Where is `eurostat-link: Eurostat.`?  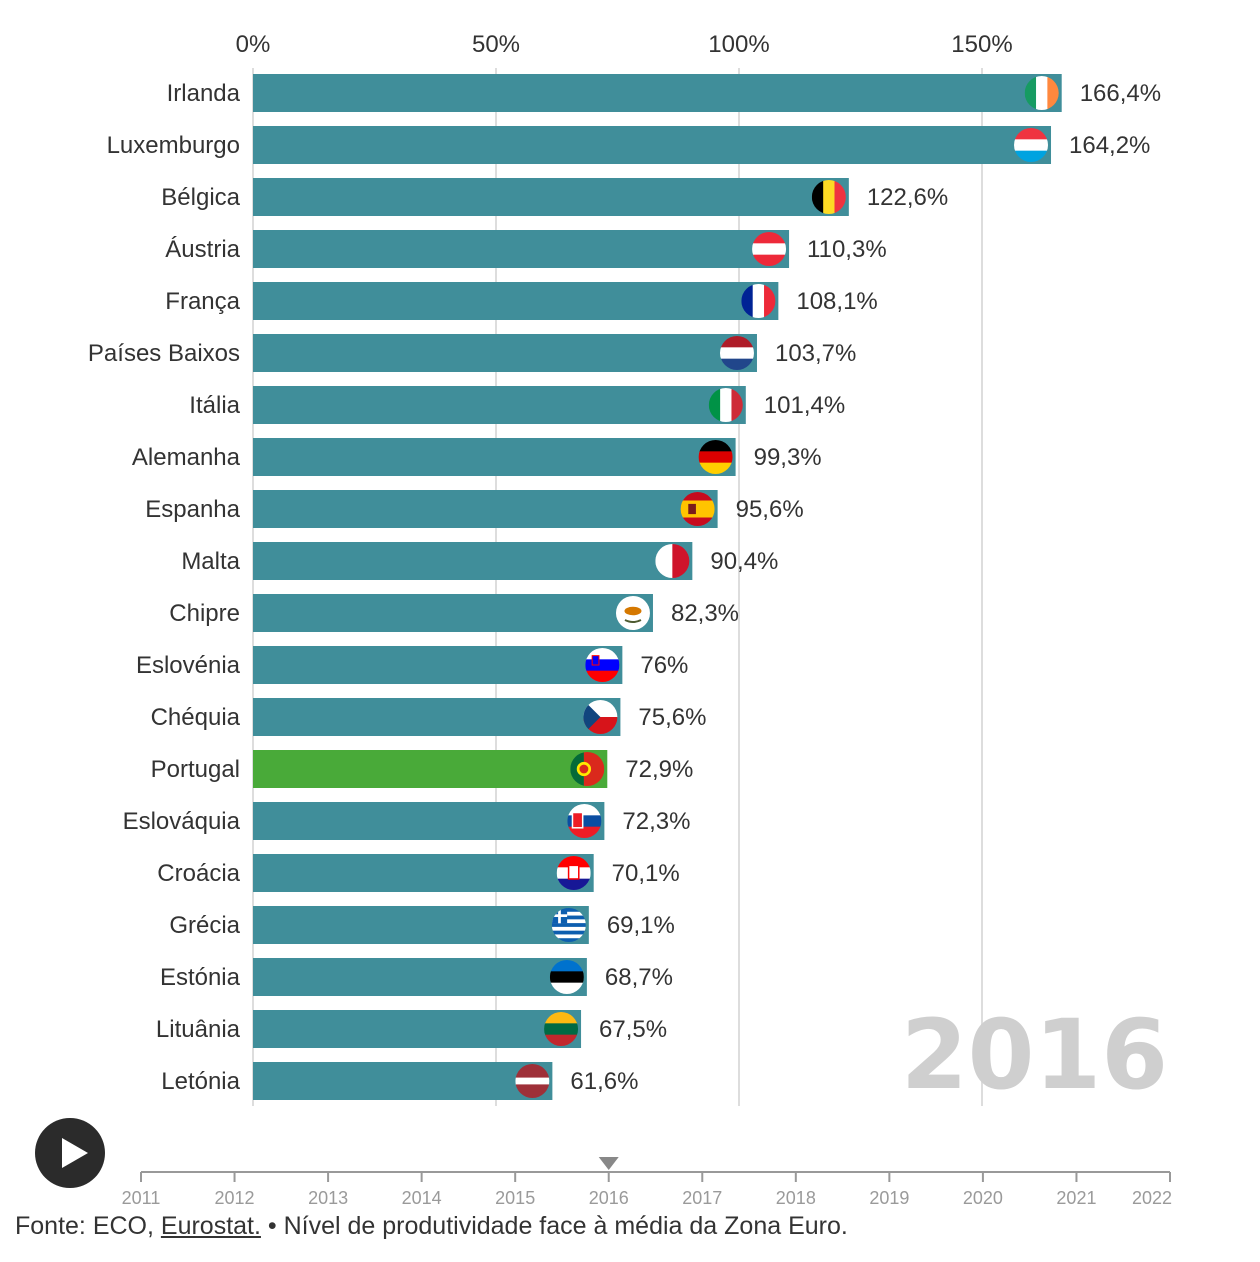
eurostat-link: Eurostat. is located at coordinates (210, 1226).